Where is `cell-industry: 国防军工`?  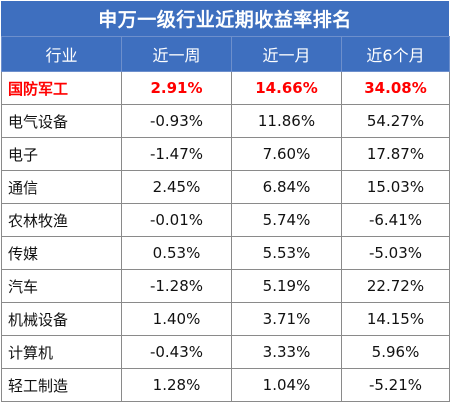
cell-industry: 国防军工 is located at coordinates (61, 88).